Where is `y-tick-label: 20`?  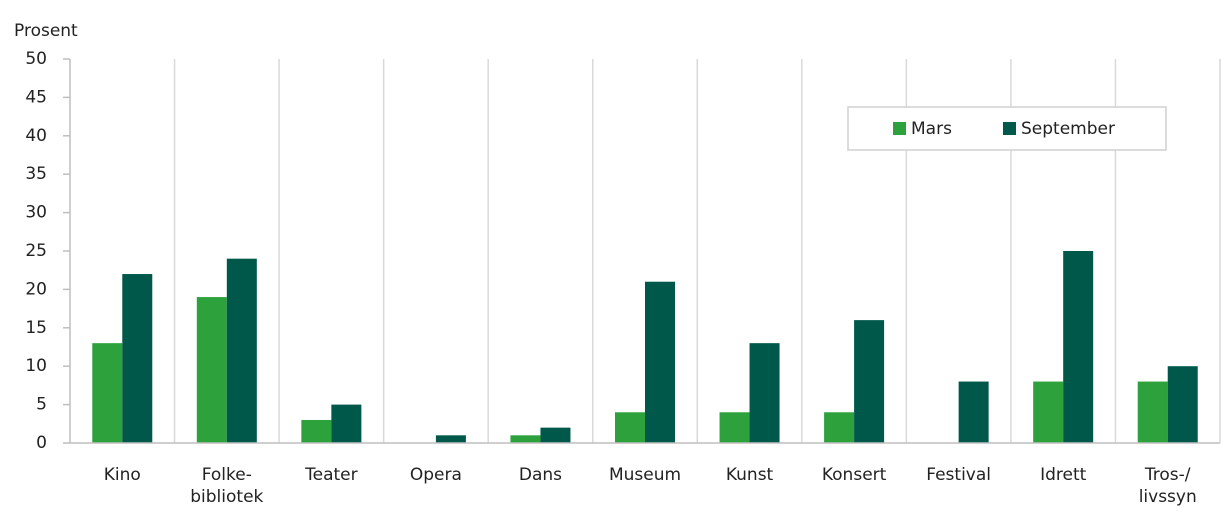 y-tick-label: 20 is located at coordinates (36, 289).